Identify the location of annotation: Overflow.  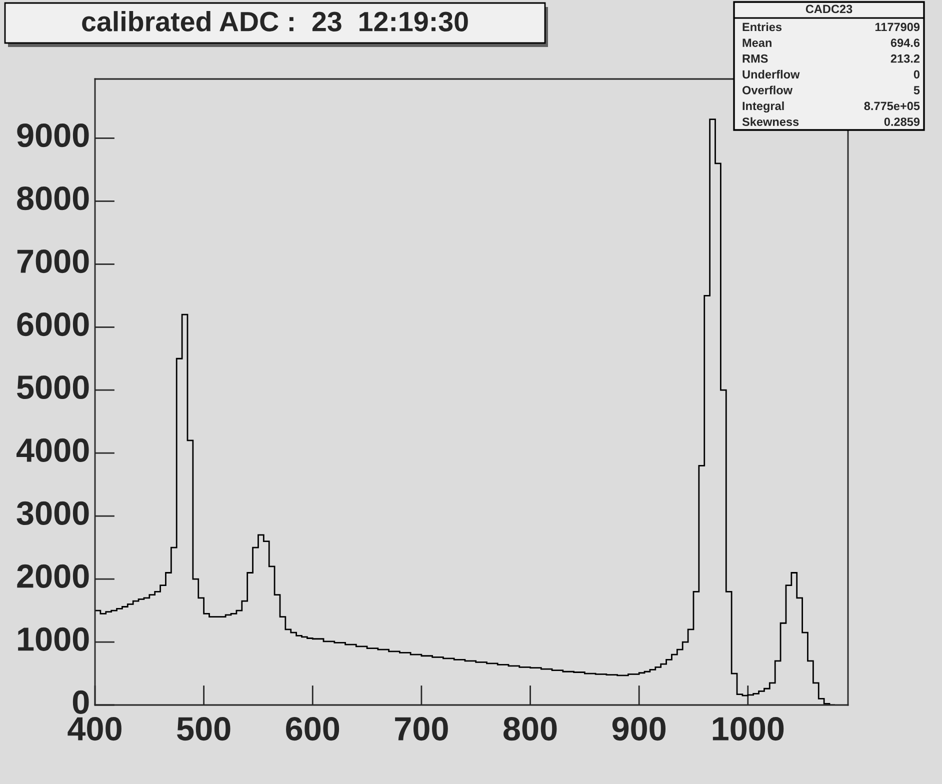
(767, 90).